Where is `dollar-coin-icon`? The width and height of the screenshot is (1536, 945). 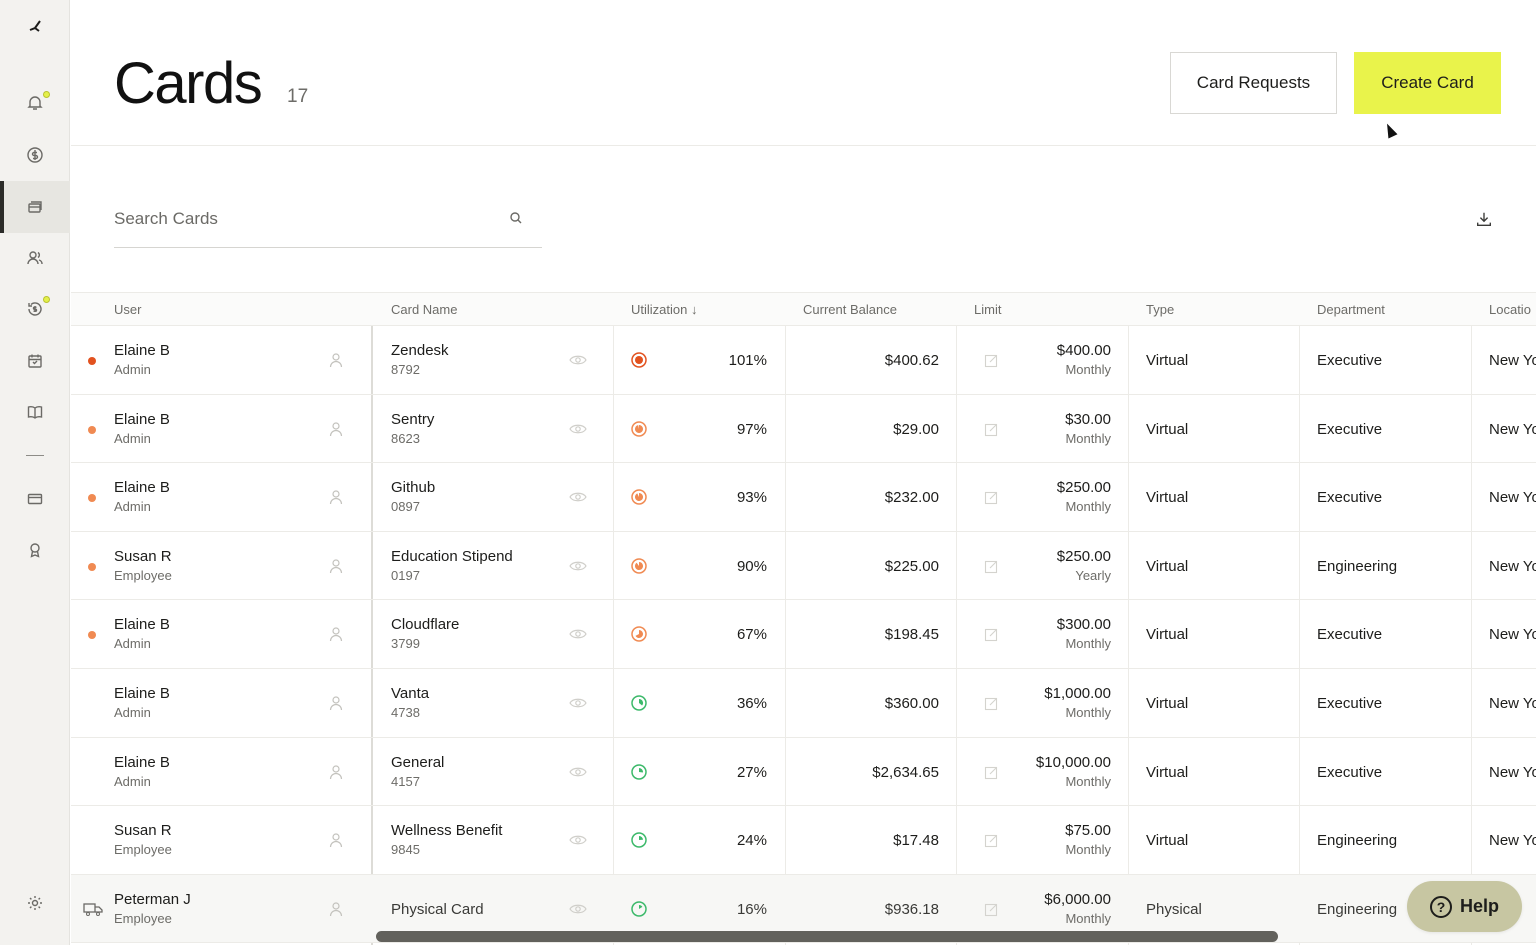 dollar-coin-icon is located at coordinates (35, 155).